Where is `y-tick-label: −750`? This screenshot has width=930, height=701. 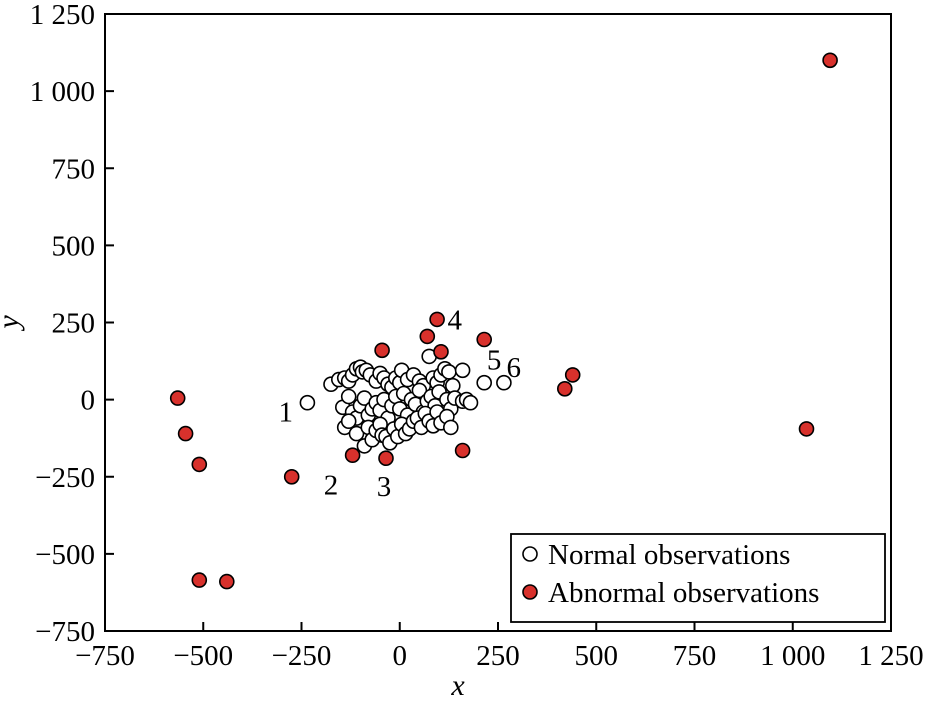 y-tick-label: −750 is located at coordinates (65, 632).